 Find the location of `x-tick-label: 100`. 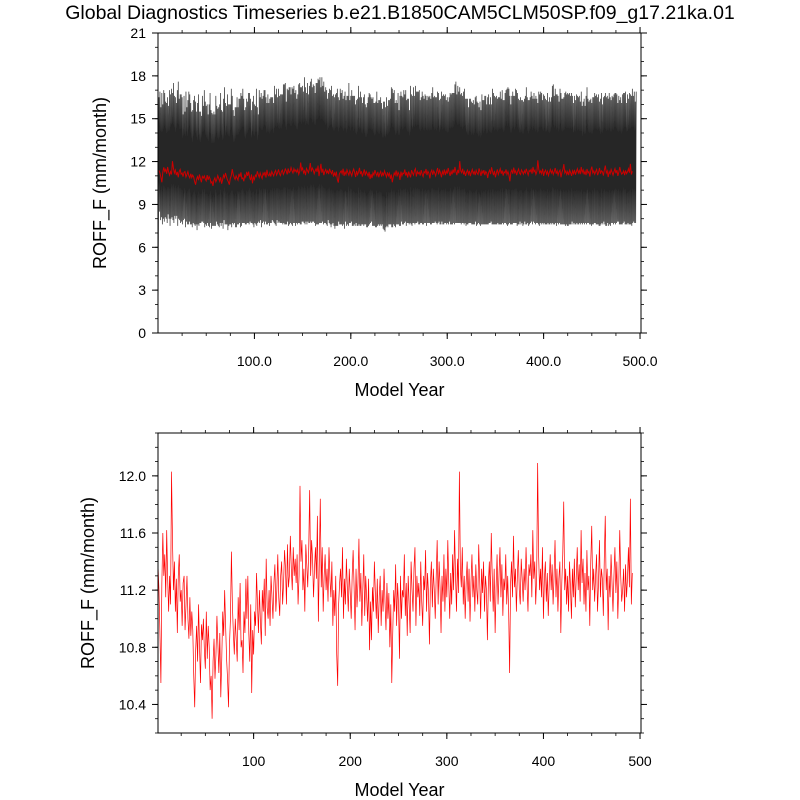

x-tick-label: 100 is located at coordinates (254, 761).